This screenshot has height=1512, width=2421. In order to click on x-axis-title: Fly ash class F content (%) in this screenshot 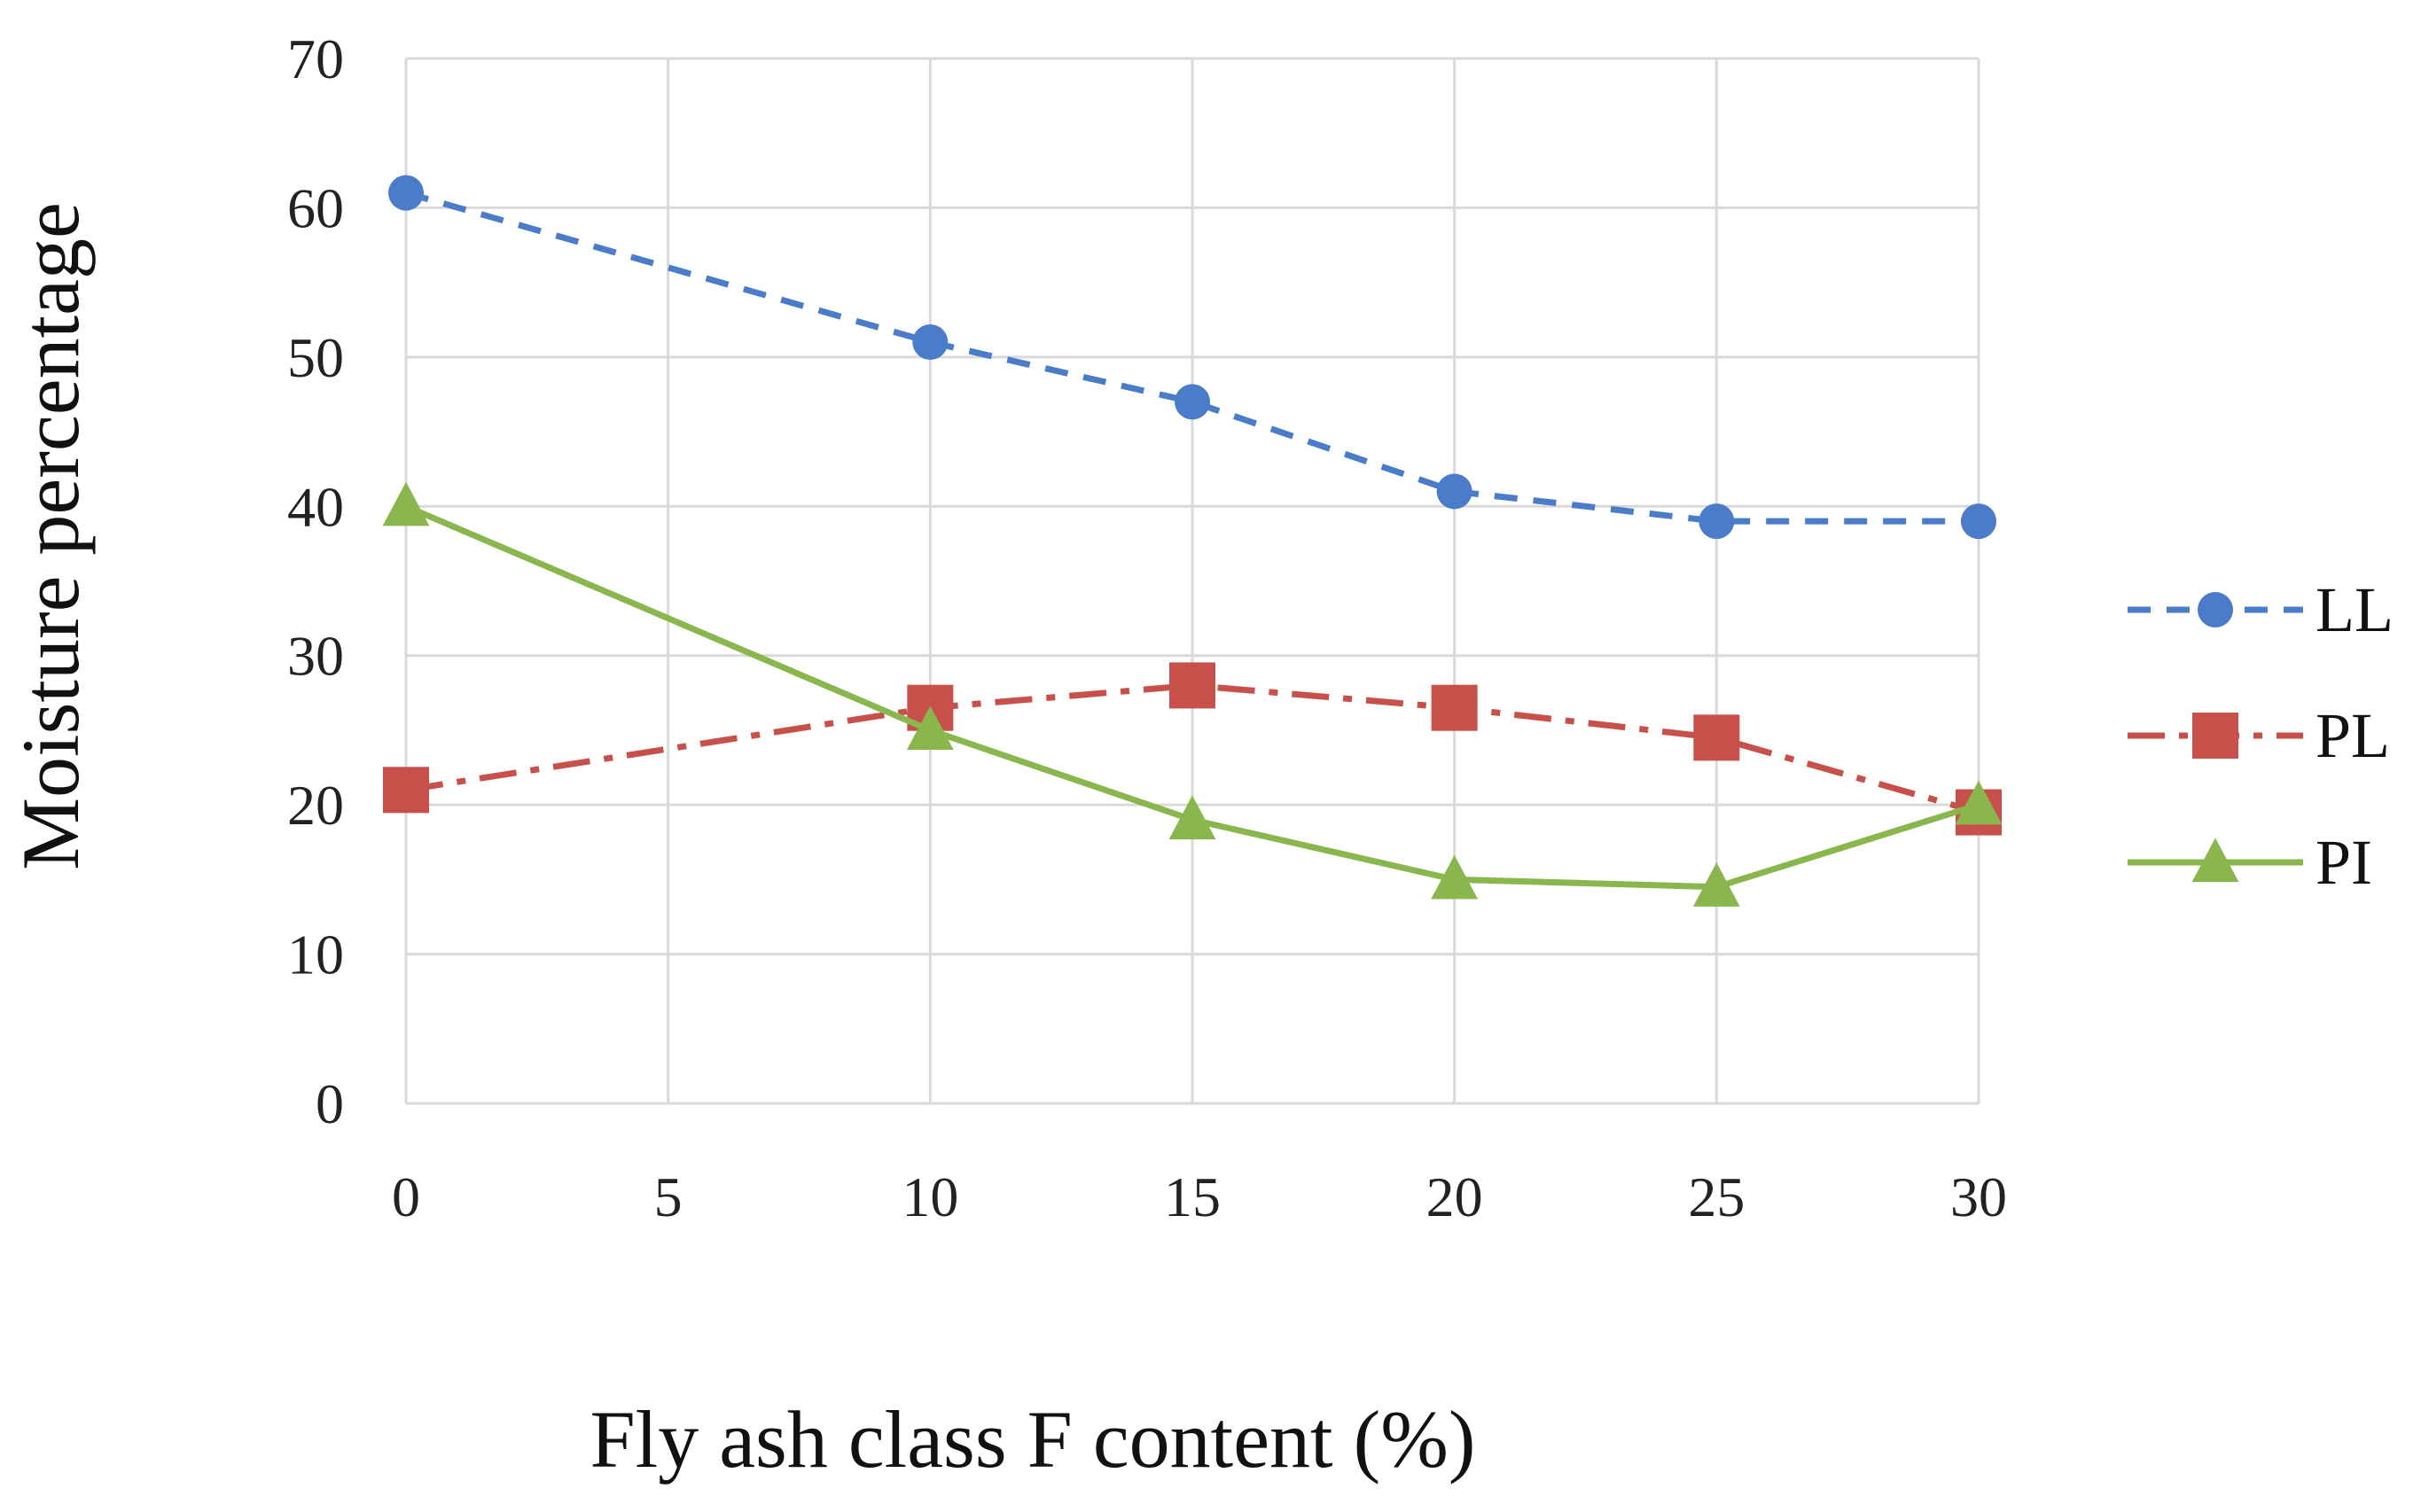, I will do `click(1032, 1439)`.